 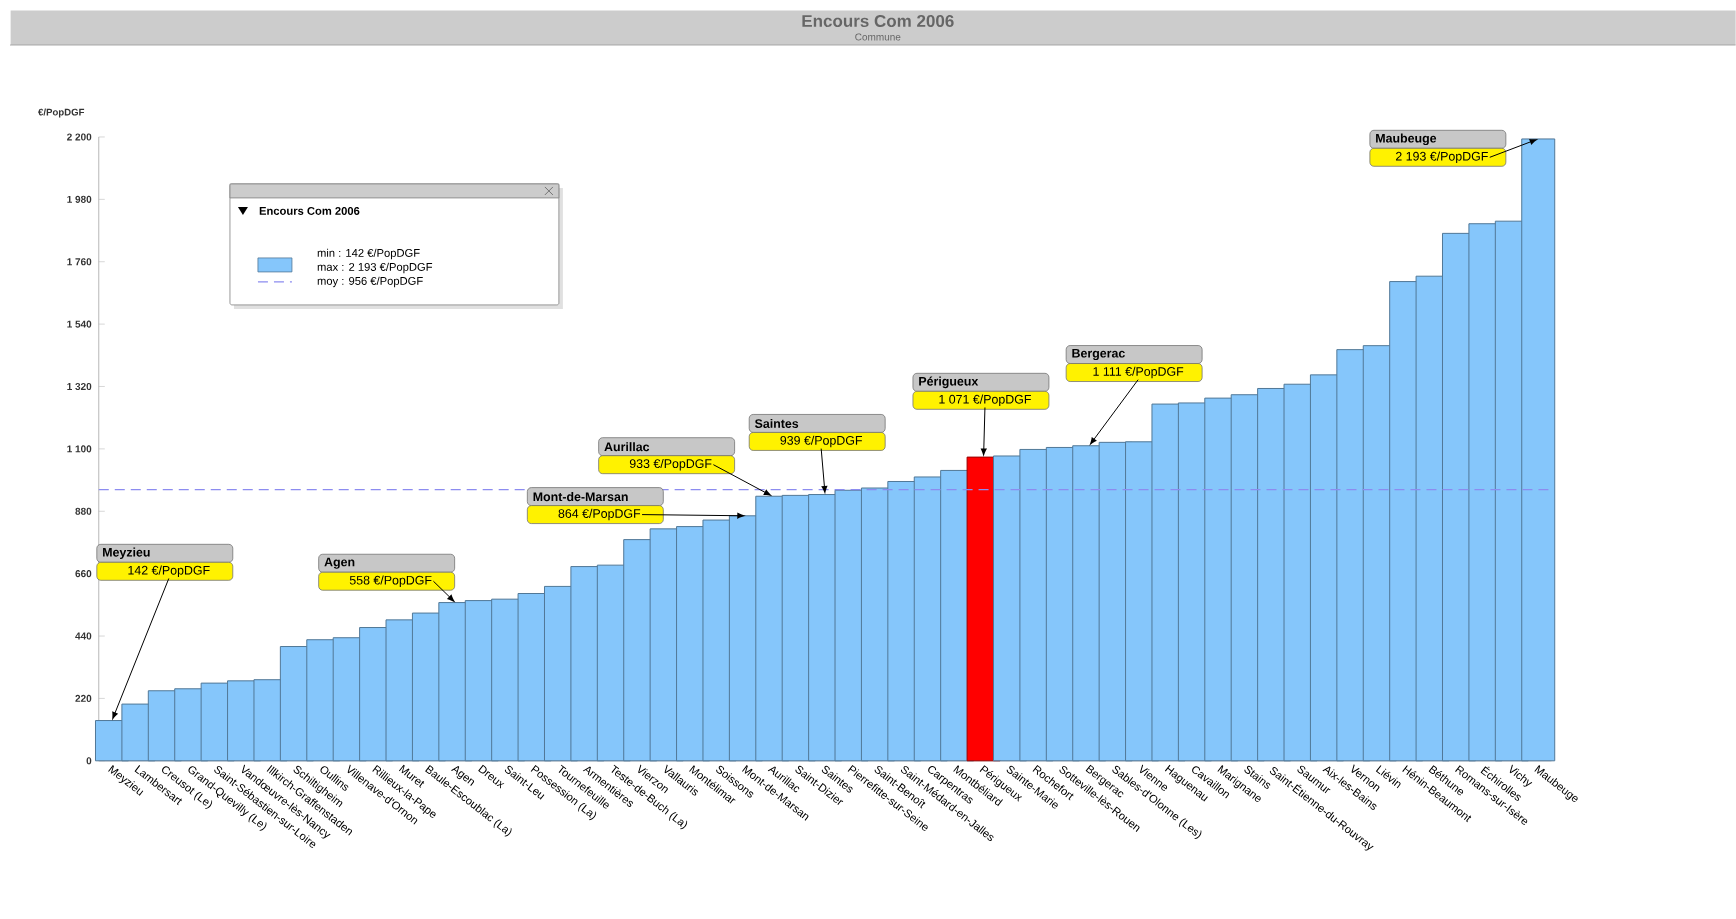 I want to click on chart-subtitle: Commune, so click(x=878, y=37).